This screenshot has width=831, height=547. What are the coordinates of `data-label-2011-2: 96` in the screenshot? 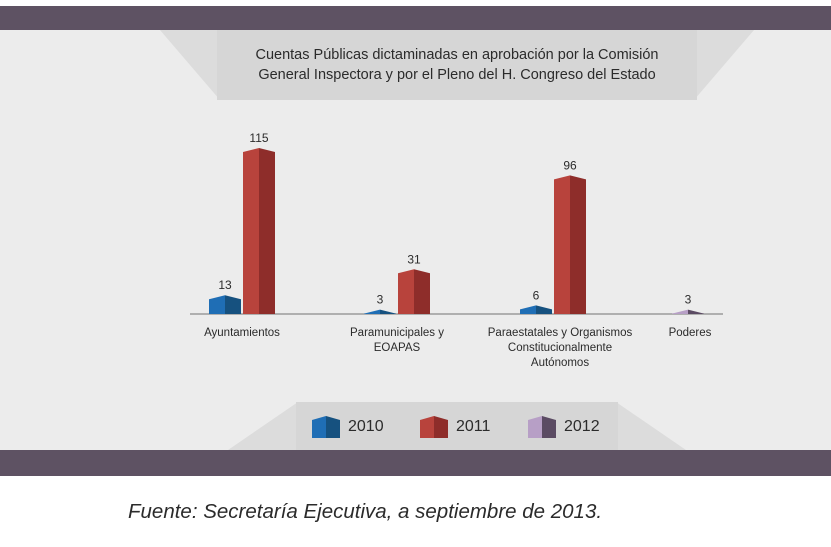 It's located at (570, 165).